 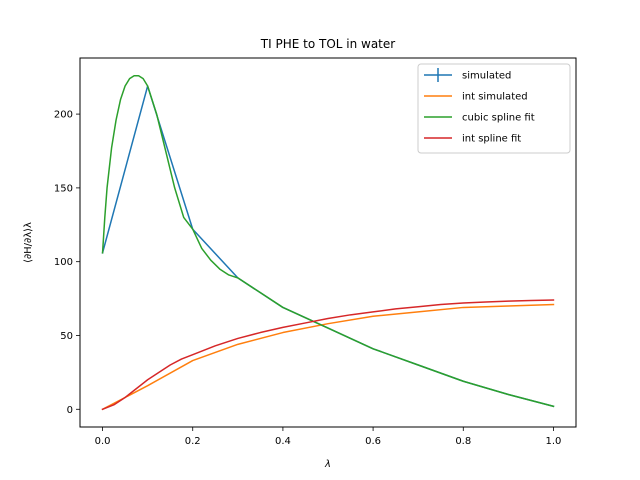 What do you see at coordinates (463, 441) in the screenshot?
I see `x-tick-label: 0.8` at bounding box center [463, 441].